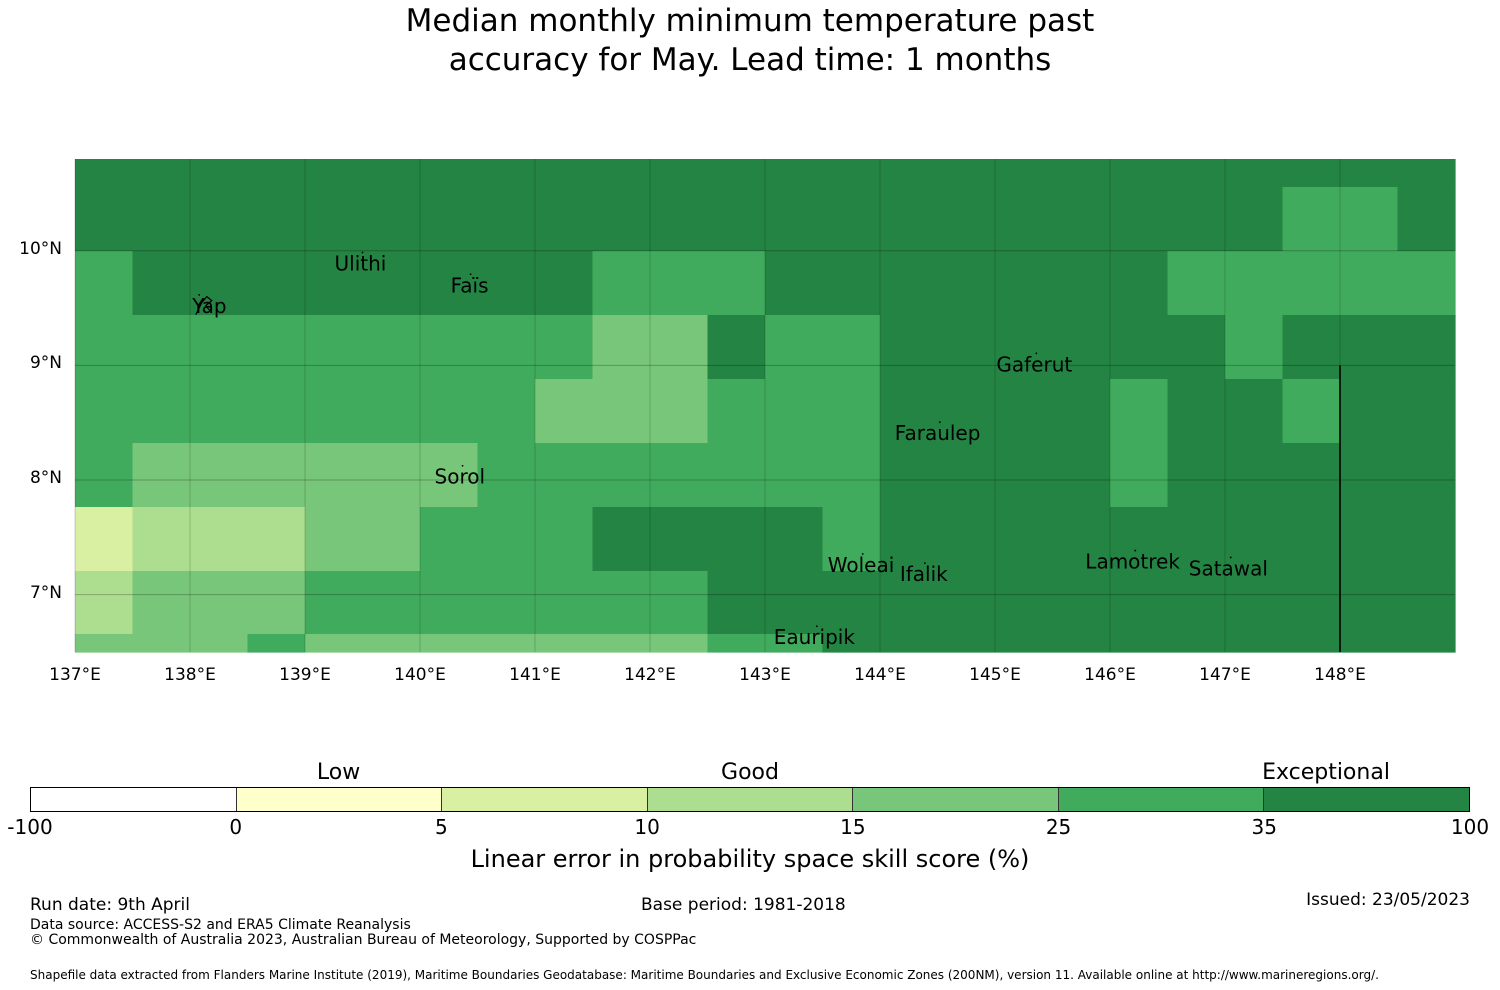 The width and height of the screenshot is (1500, 990). I want to click on latitude-tick-label: 10°N, so click(40, 248).